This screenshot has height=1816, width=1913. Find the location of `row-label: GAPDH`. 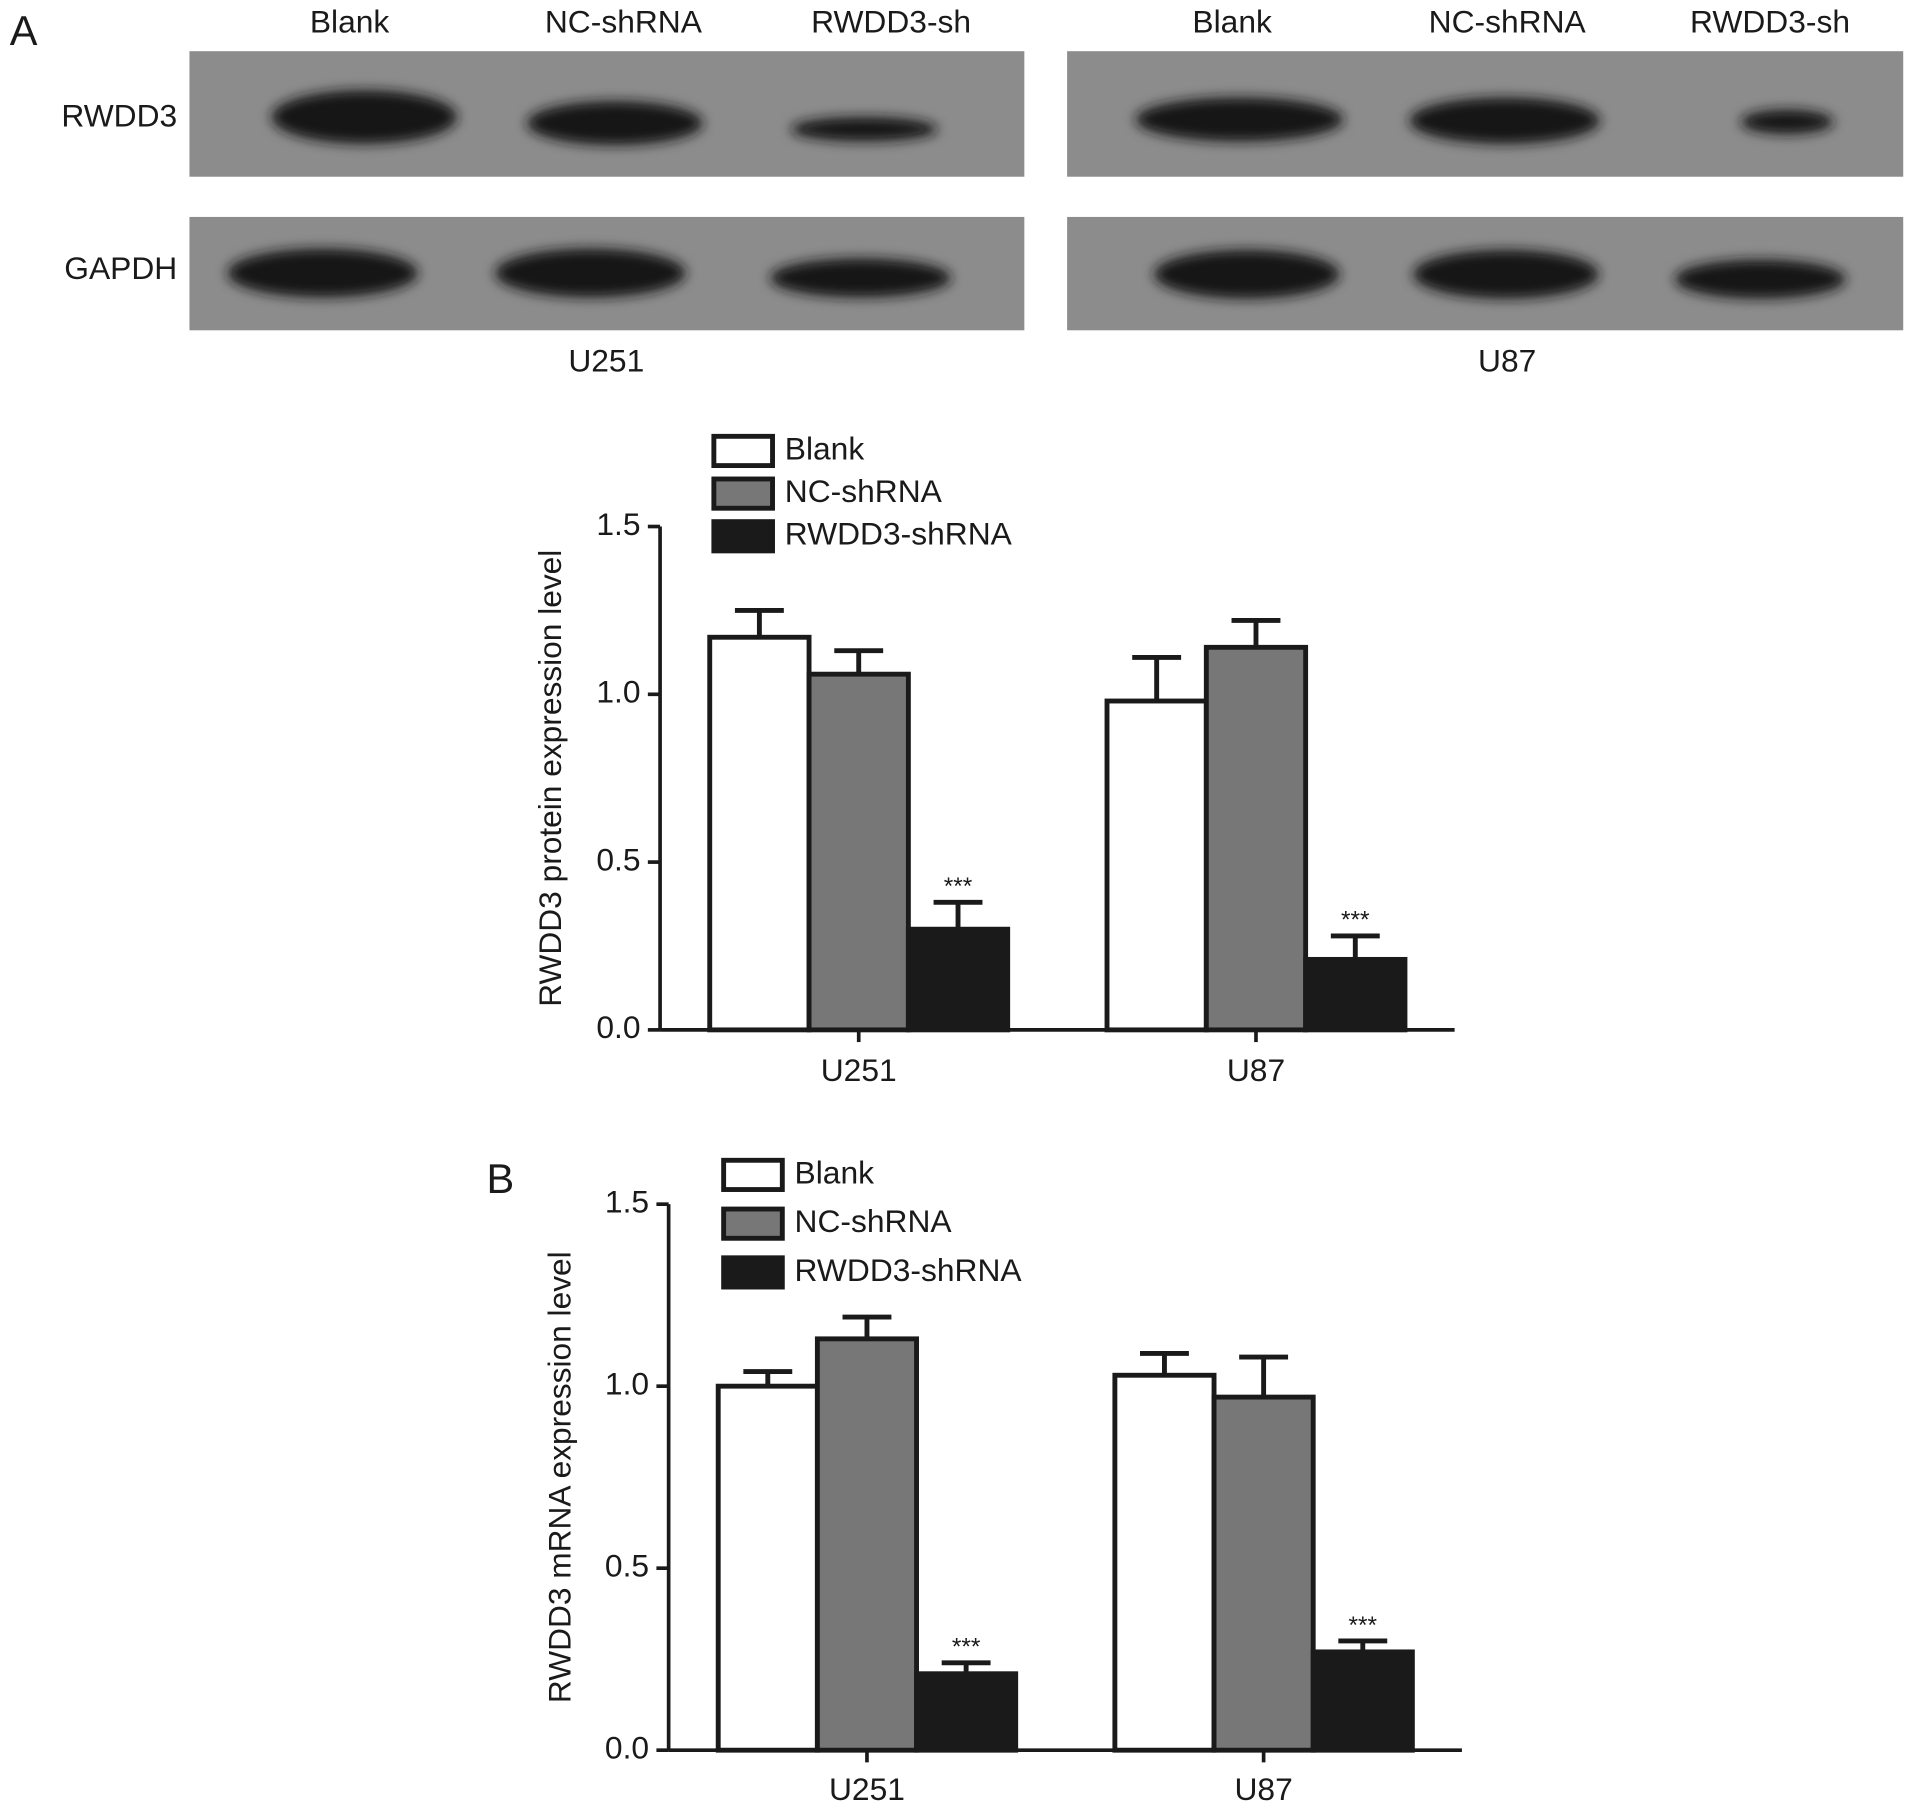

row-label: GAPDH is located at coordinates (120, 268).